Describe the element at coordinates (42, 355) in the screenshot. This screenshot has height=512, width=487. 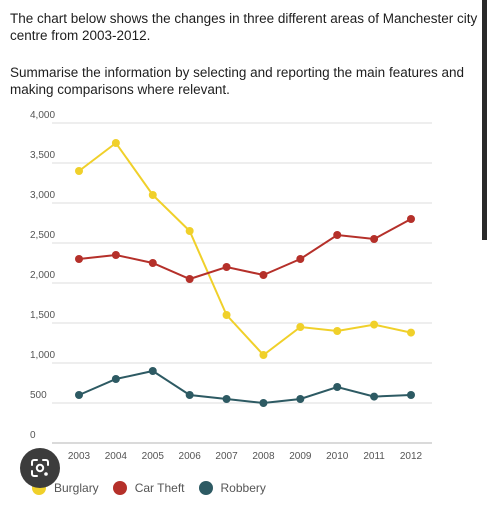
I see `y-tick-label: 1,000` at that location.